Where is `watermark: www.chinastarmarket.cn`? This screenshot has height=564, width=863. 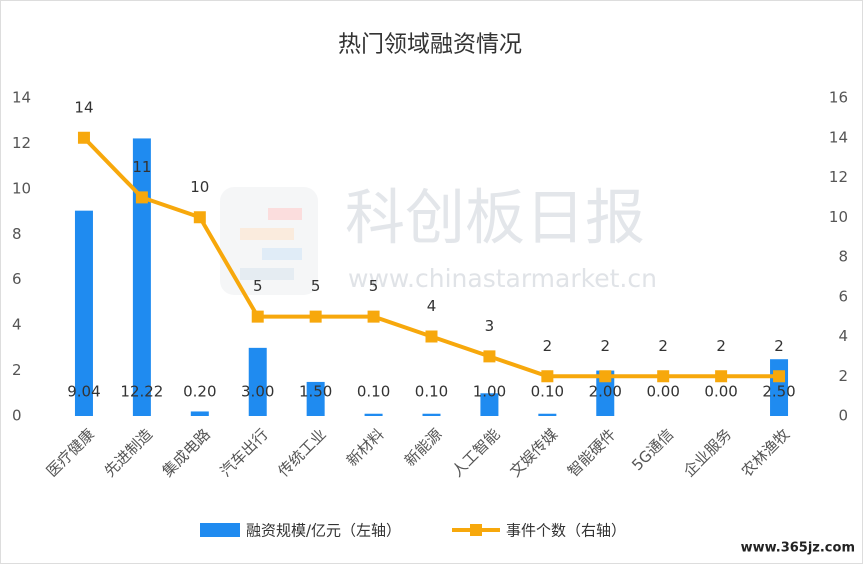
watermark: www.chinastarmarket.cn is located at coordinates (502, 278).